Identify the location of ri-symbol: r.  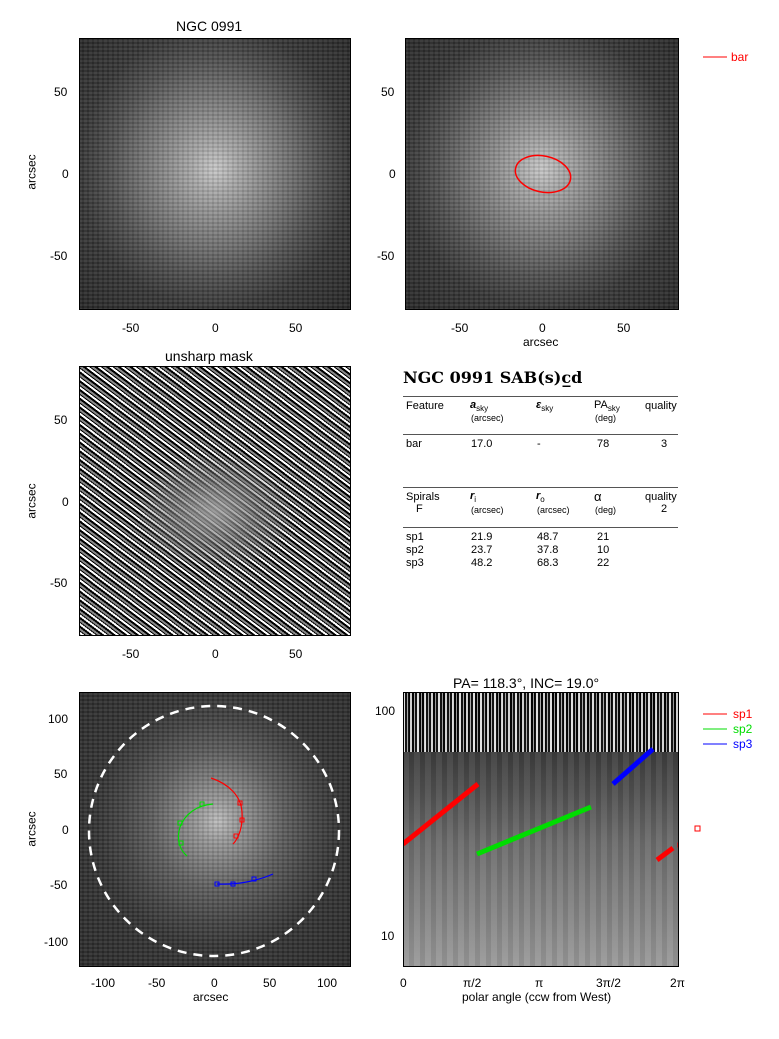
(472, 496).